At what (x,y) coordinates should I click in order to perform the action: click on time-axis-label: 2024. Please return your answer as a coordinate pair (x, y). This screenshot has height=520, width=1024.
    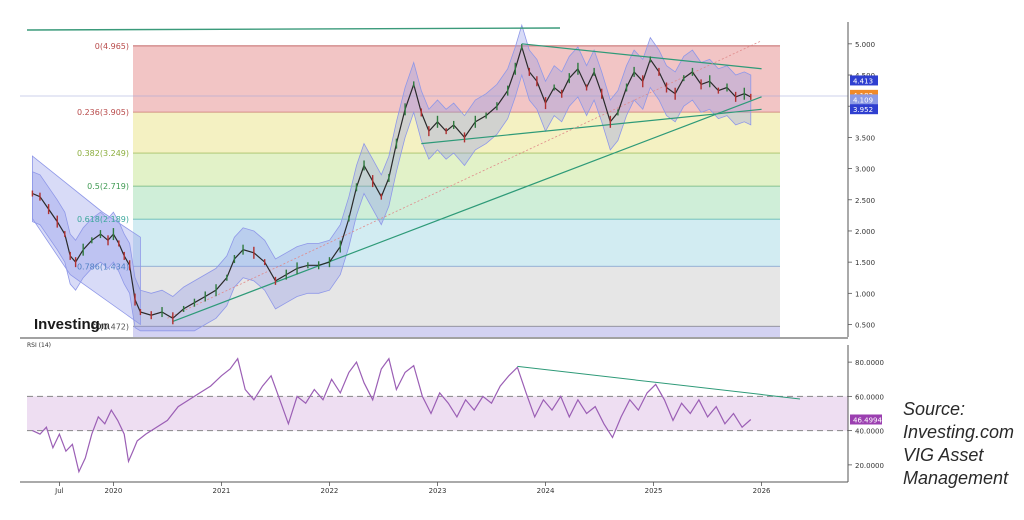
    Looking at the image, I should click on (546, 491).